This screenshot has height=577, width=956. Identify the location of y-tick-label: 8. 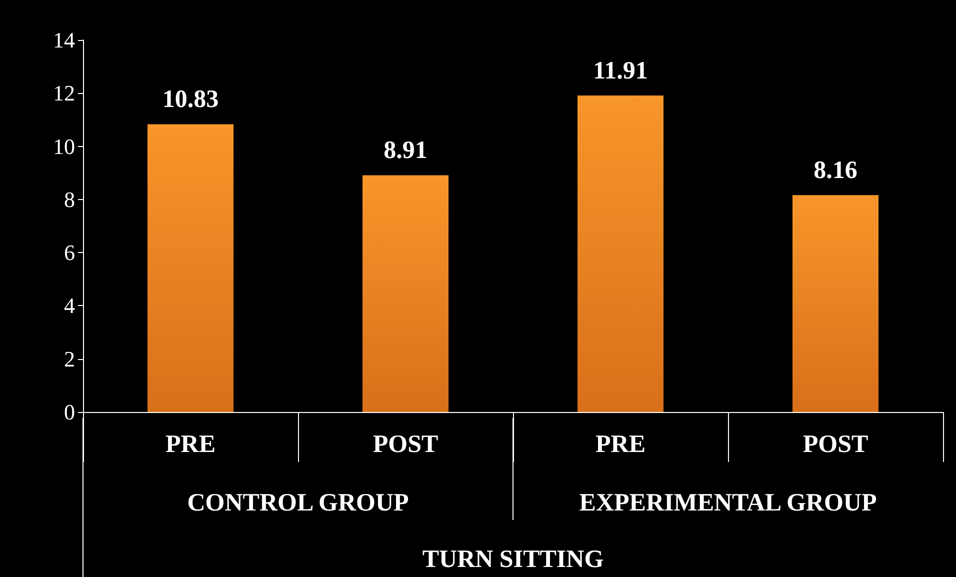
(69, 199).